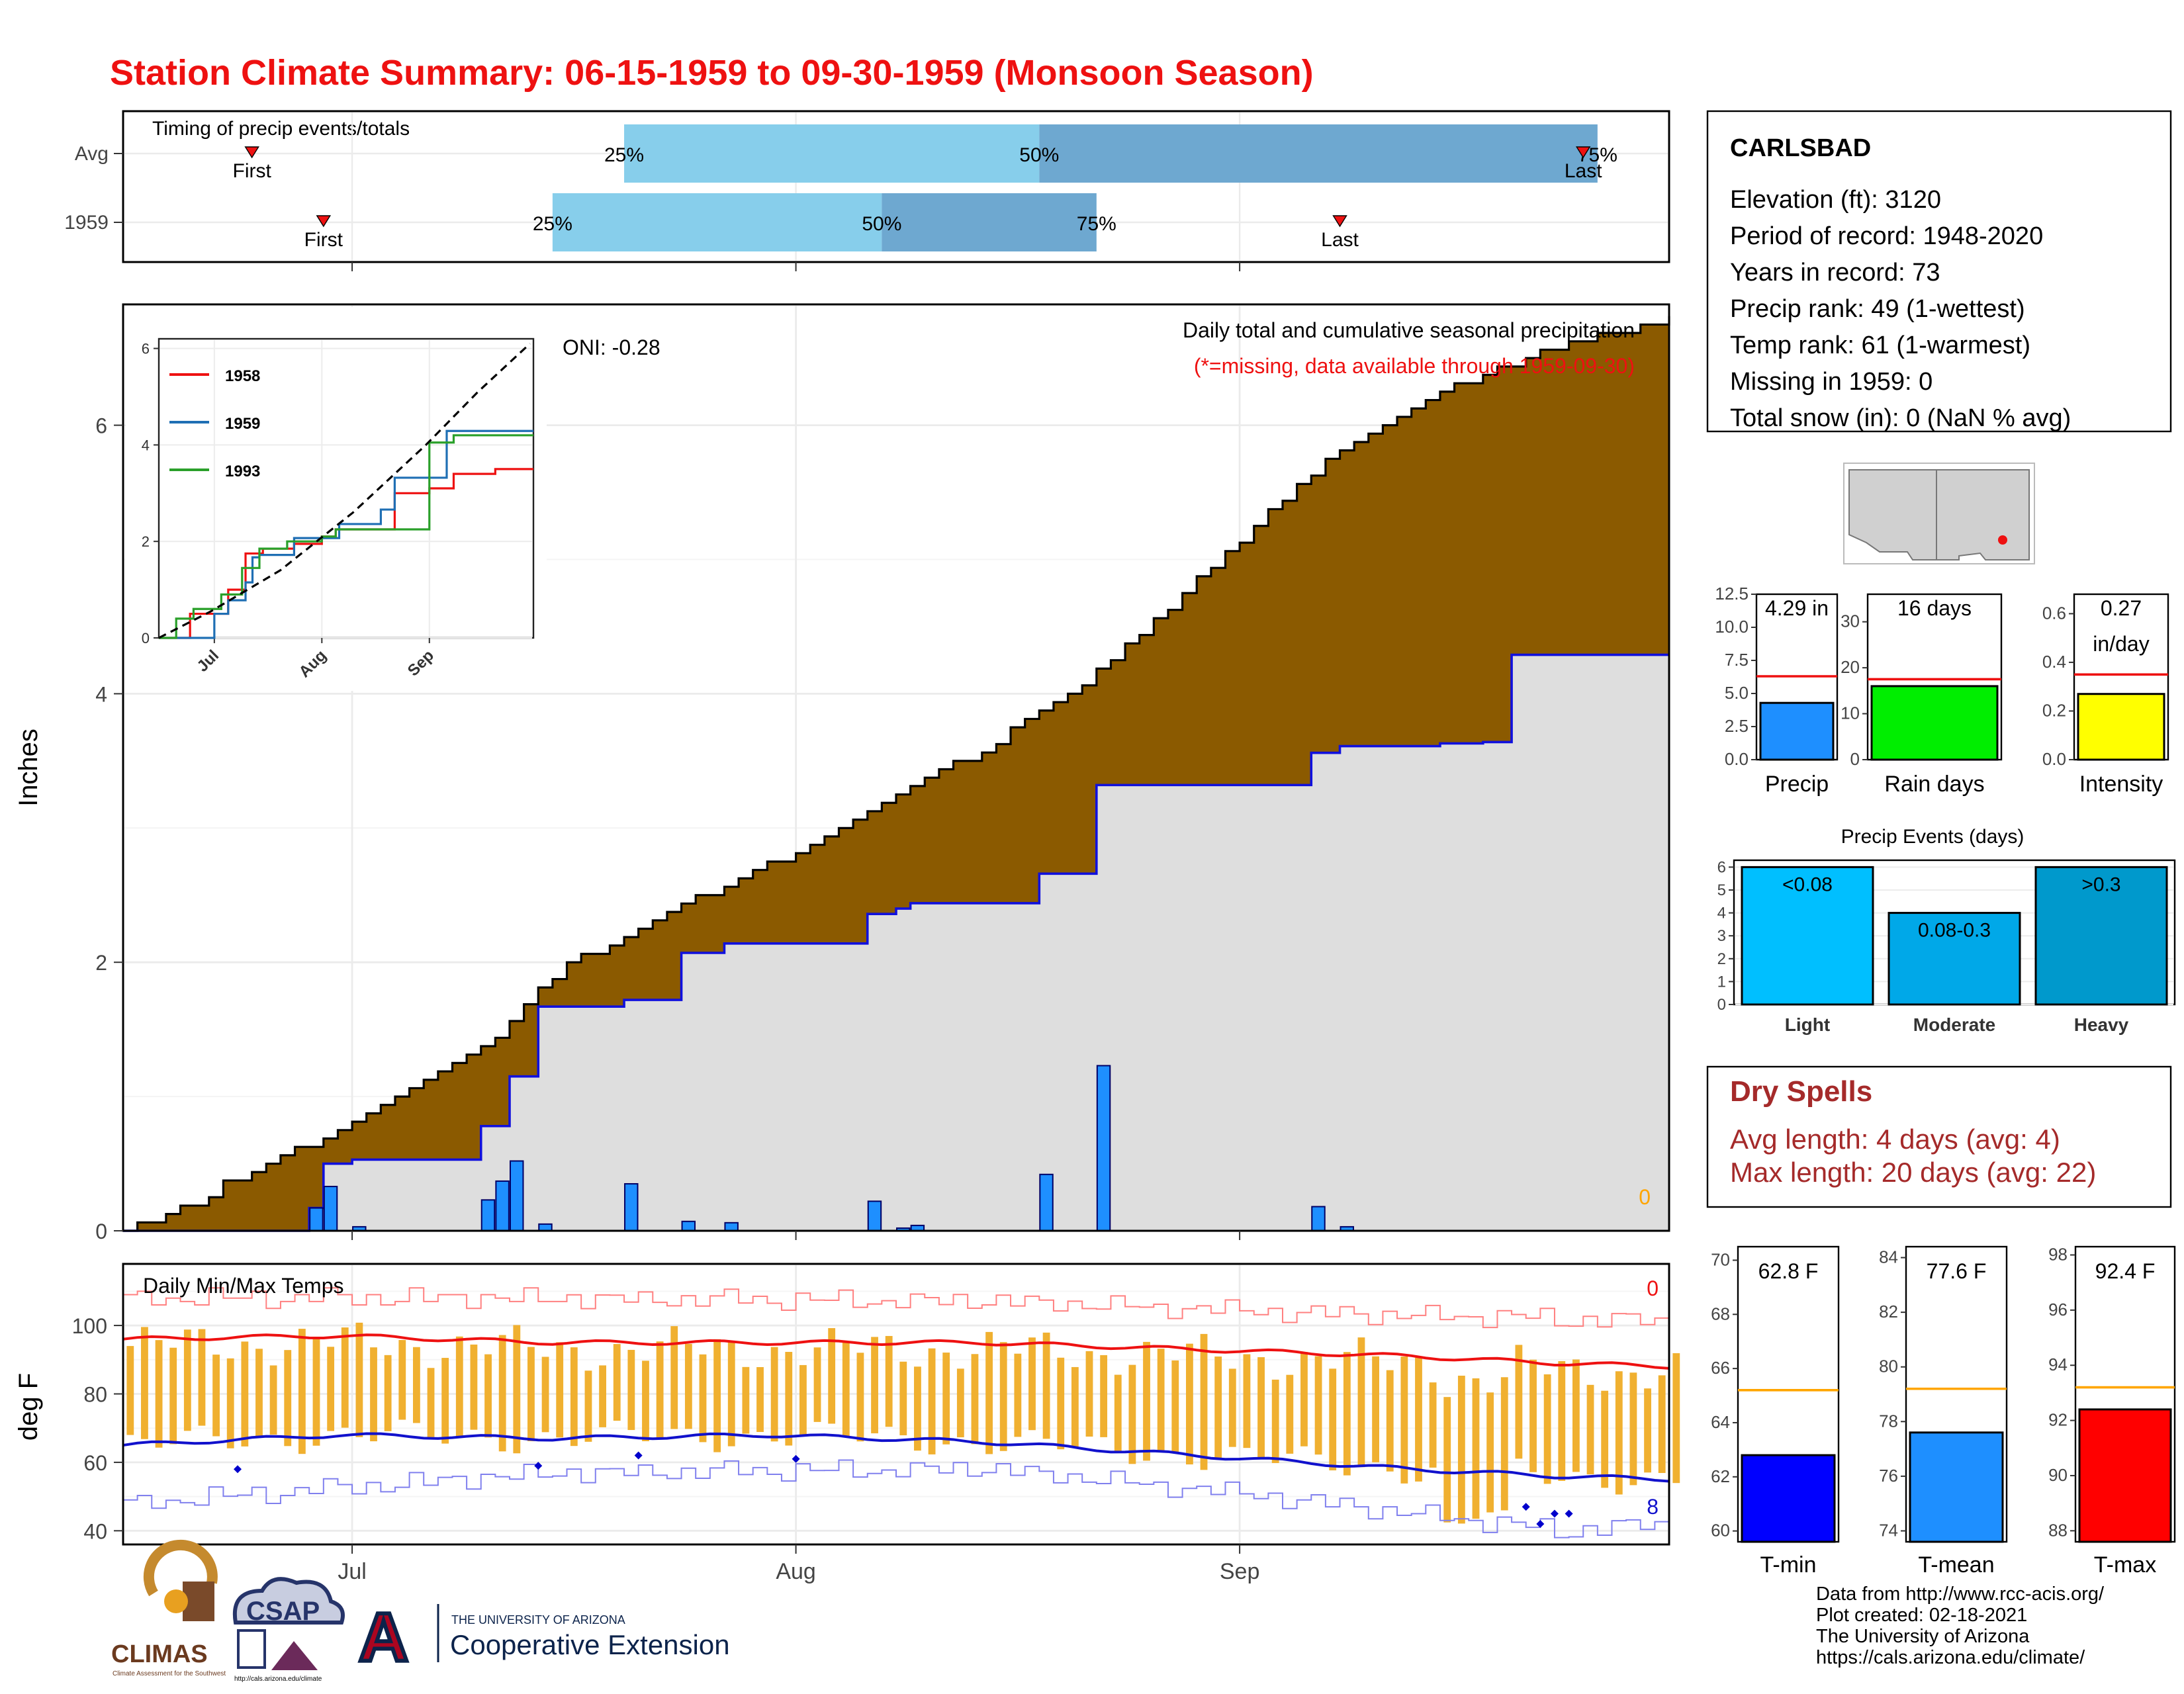 The width and height of the screenshot is (2184, 1694). What do you see at coordinates (95, 1463) in the screenshot?
I see `temp-ytick-label: 60` at bounding box center [95, 1463].